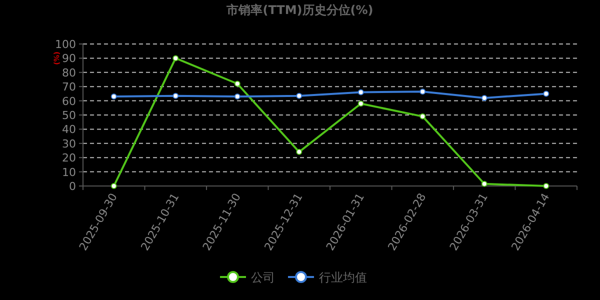  What do you see at coordinates (343, 277) in the screenshot?
I see `legend-label: 行业均值` at bounding box center [343, 277].